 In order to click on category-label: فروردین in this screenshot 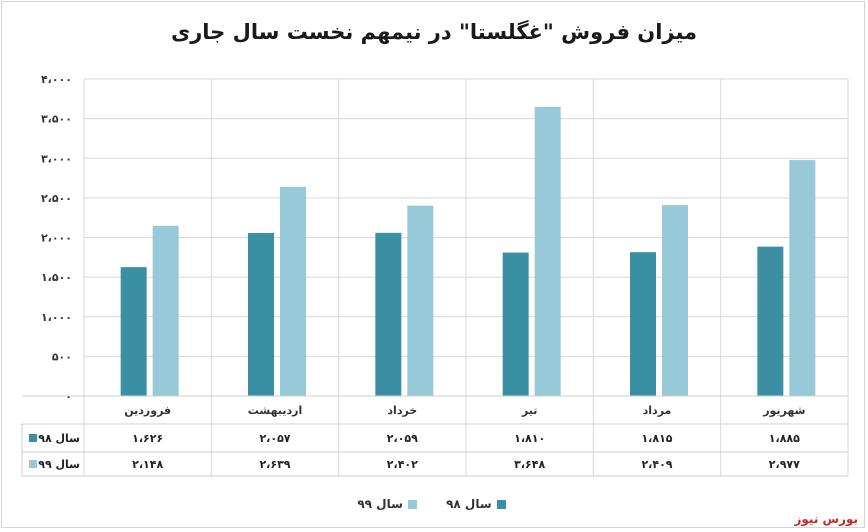, I will do `click(147, 410)`.